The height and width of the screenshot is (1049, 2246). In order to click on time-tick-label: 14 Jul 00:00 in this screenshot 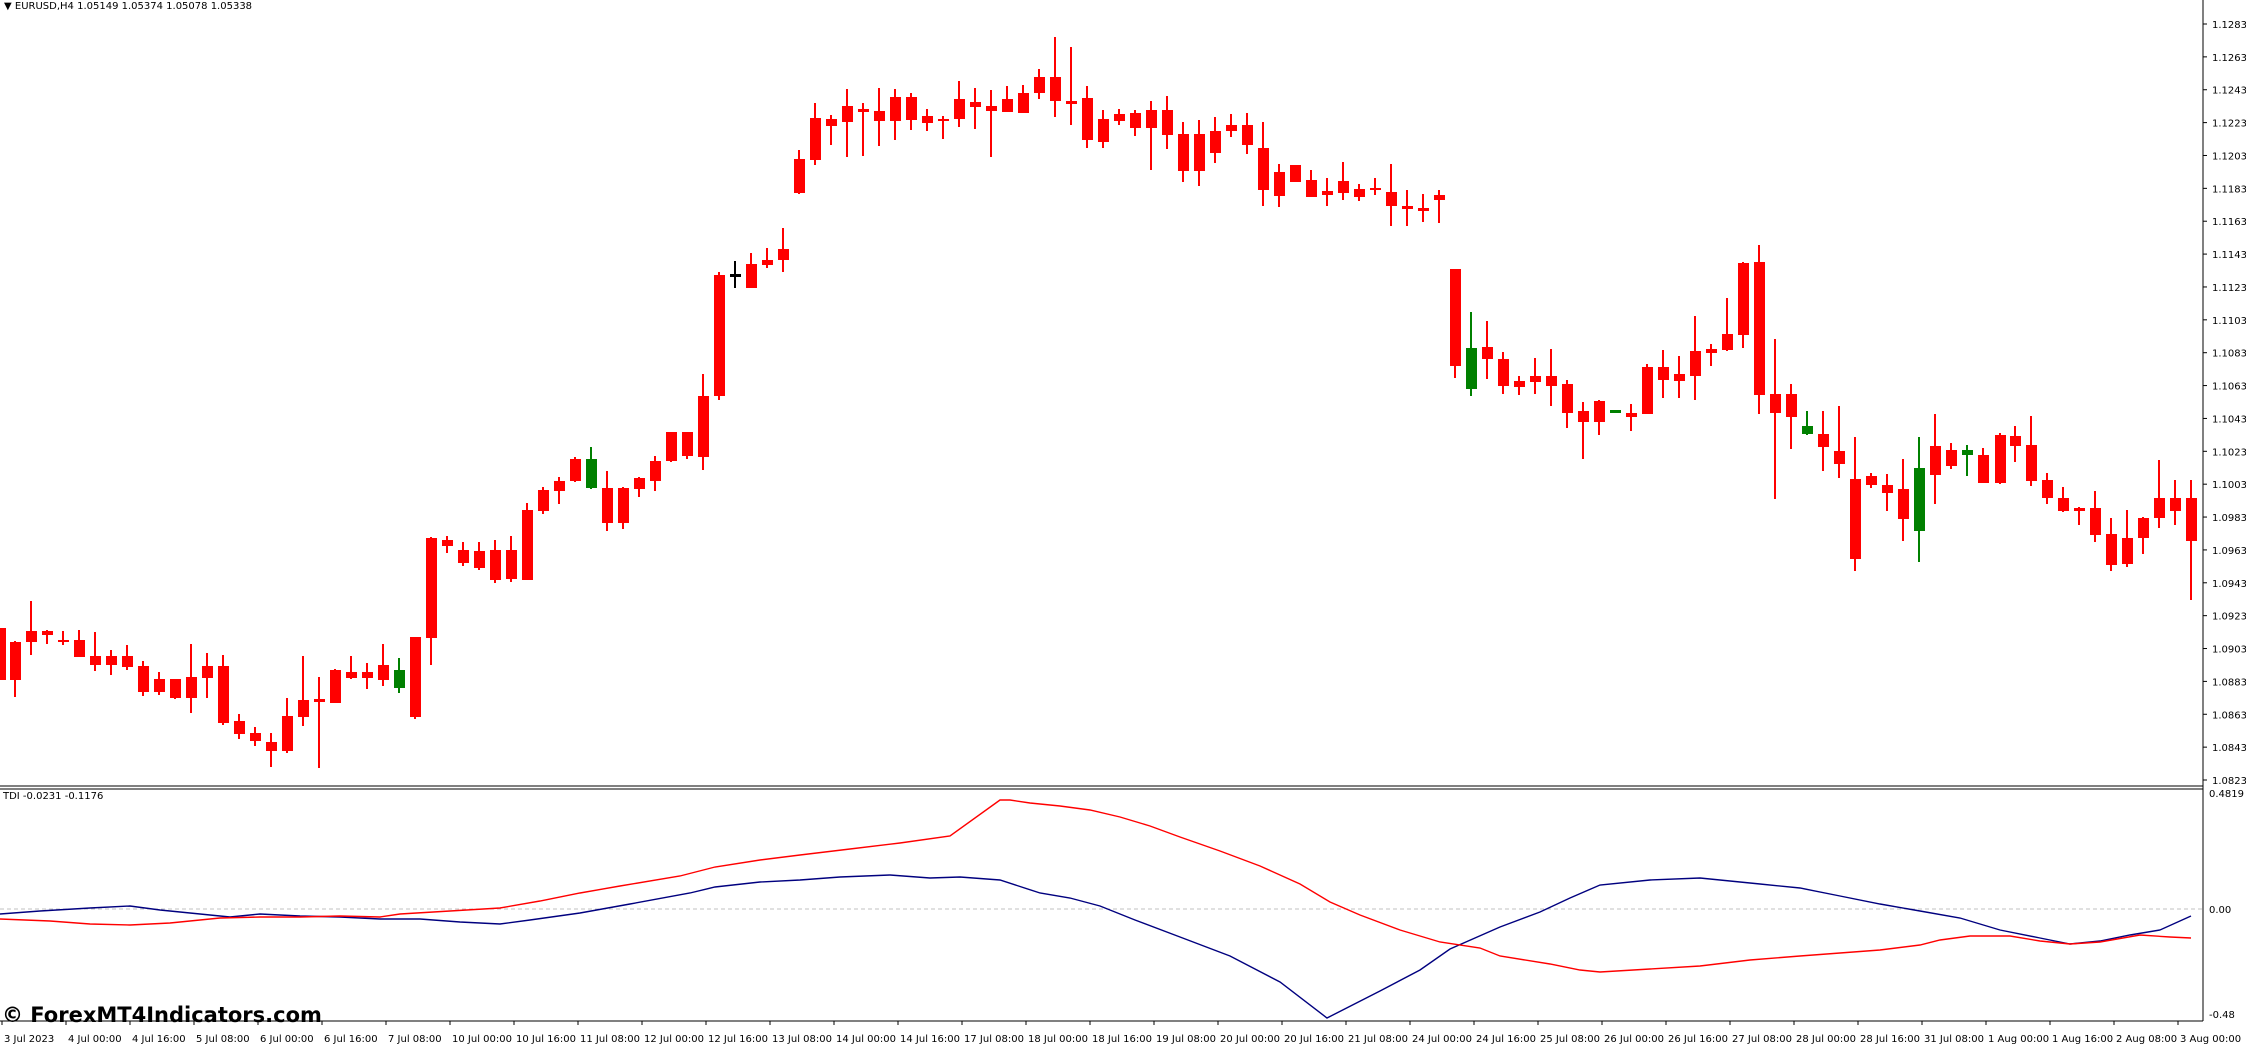, I will do `click(866, 1039)`.